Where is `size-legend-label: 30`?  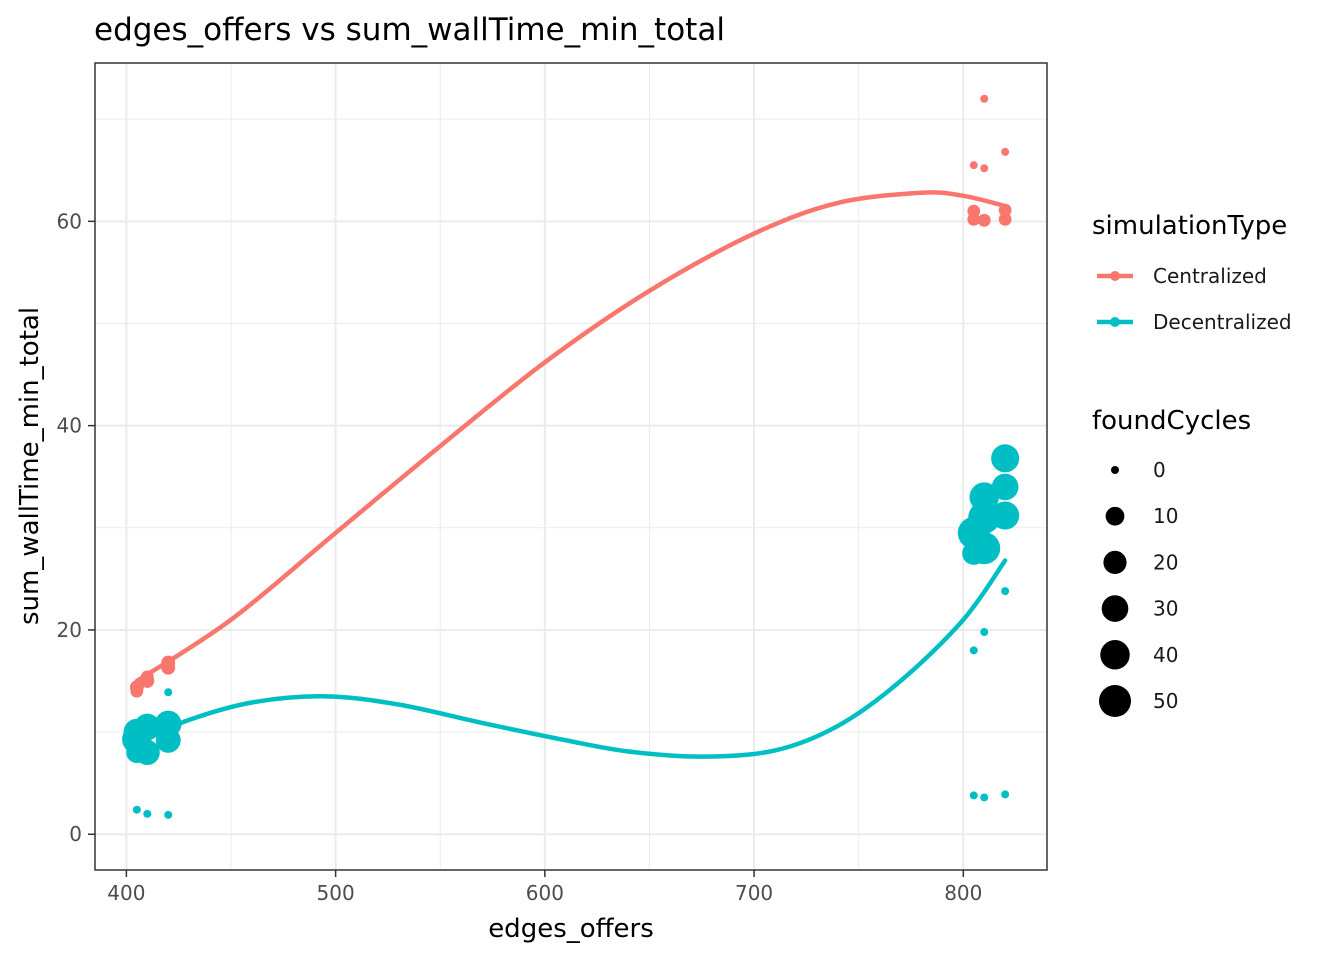
size-legend-label: 30 is located at coordinates (1165, 609).